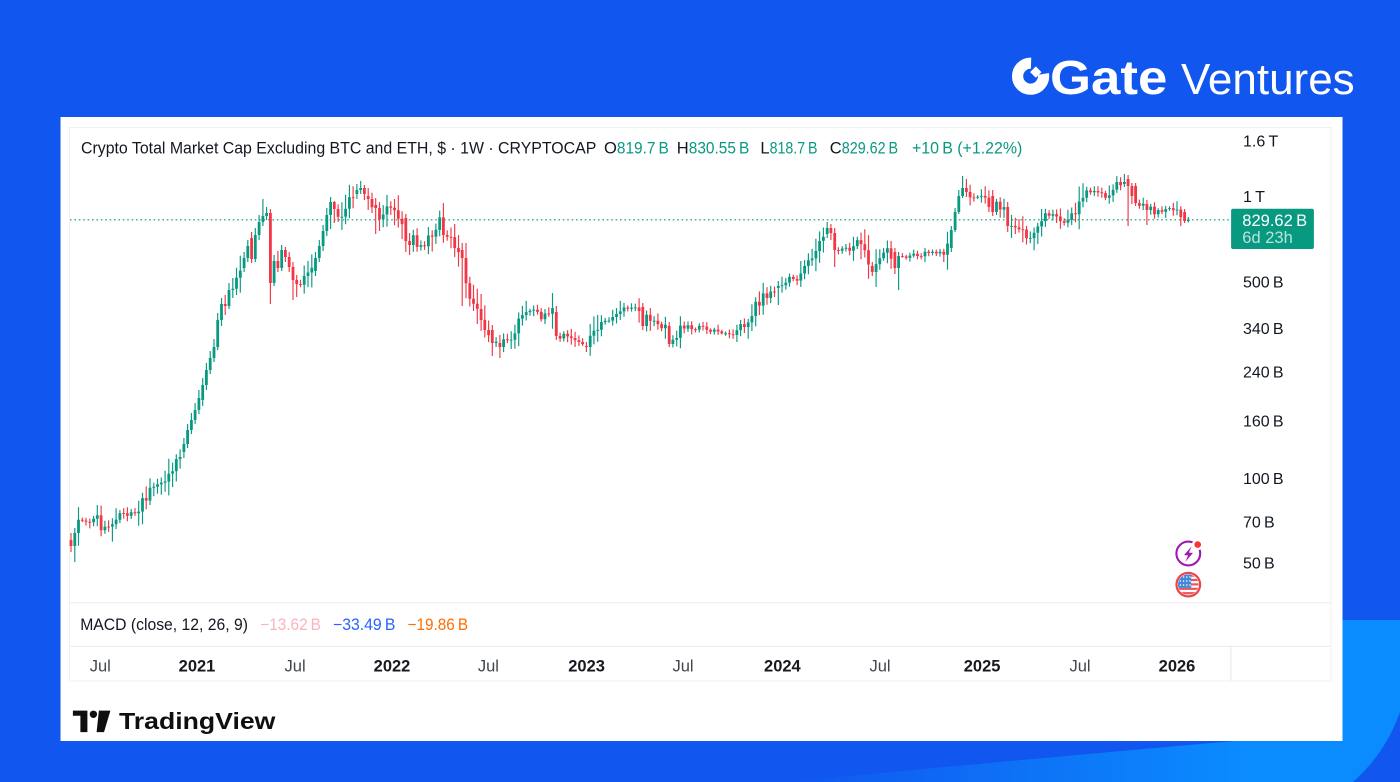  I want to click on svg-text: L, so click(764, 149).